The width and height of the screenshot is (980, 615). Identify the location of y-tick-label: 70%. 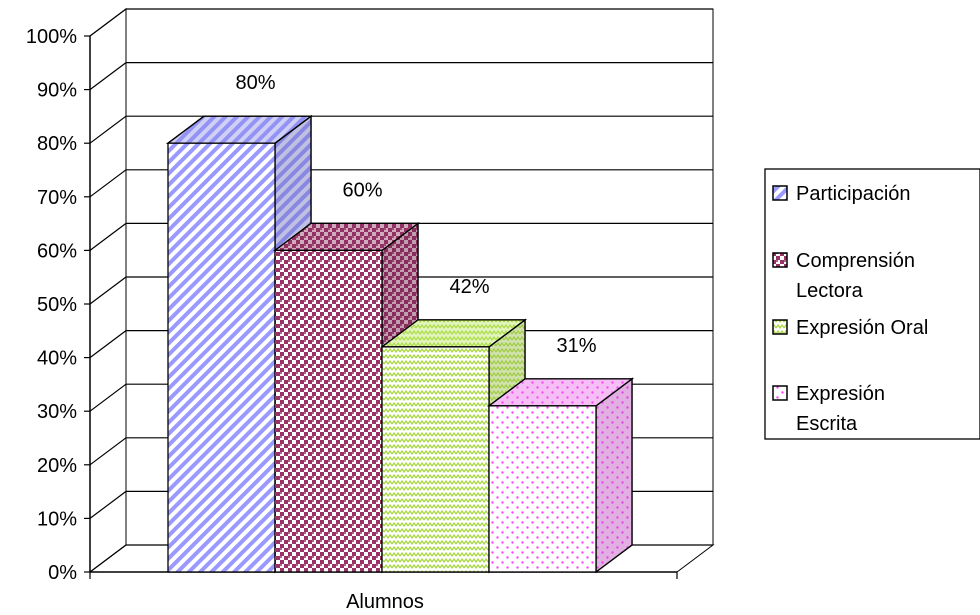
(57, 198).